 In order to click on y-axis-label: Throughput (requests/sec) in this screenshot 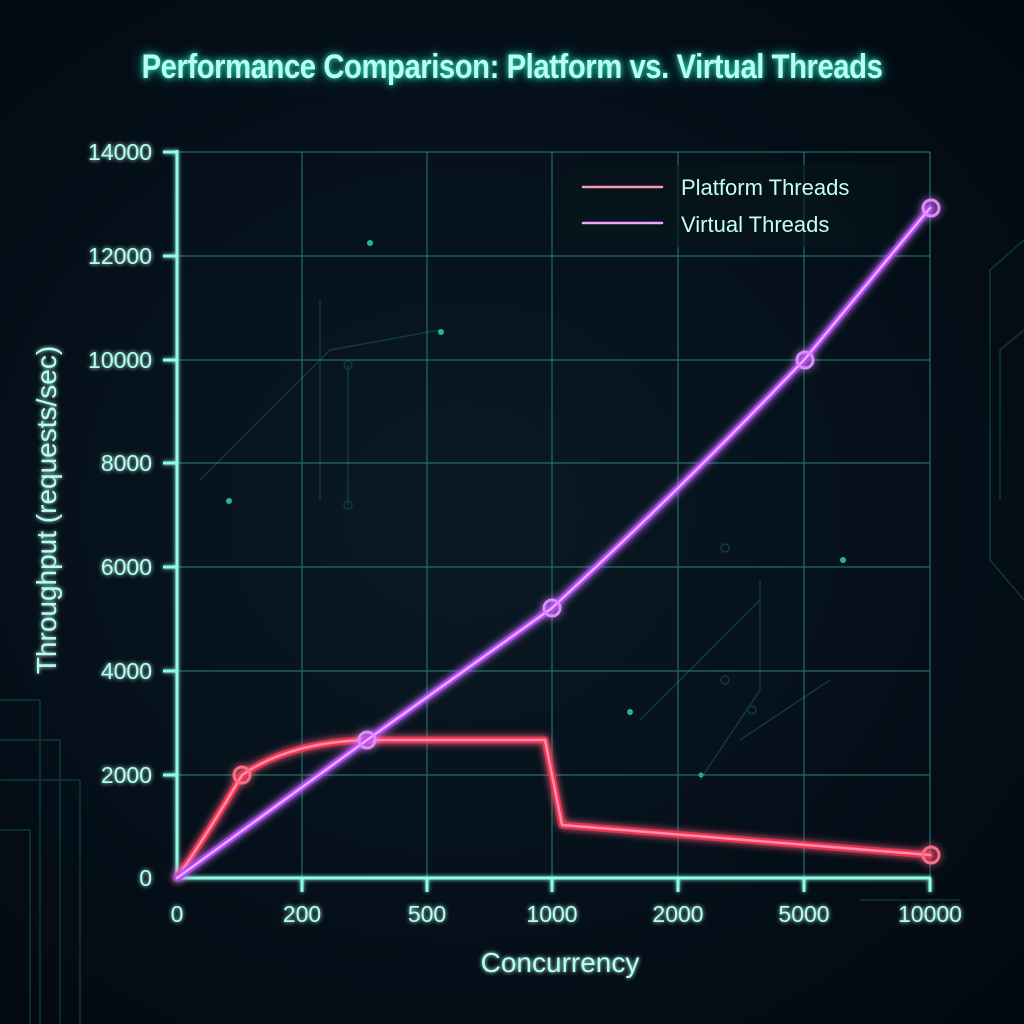, I will do `click(46, 510)`.